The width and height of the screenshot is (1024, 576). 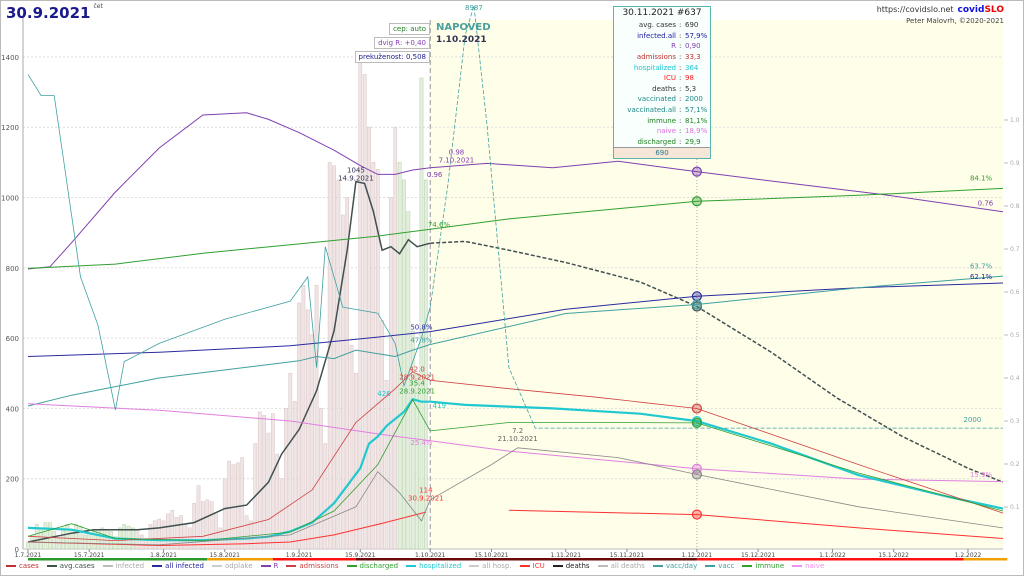 What do you see at coordinates (319, 566) in the screenshot?
I see `legend-label: admissions` at bounding box center [319, 566].